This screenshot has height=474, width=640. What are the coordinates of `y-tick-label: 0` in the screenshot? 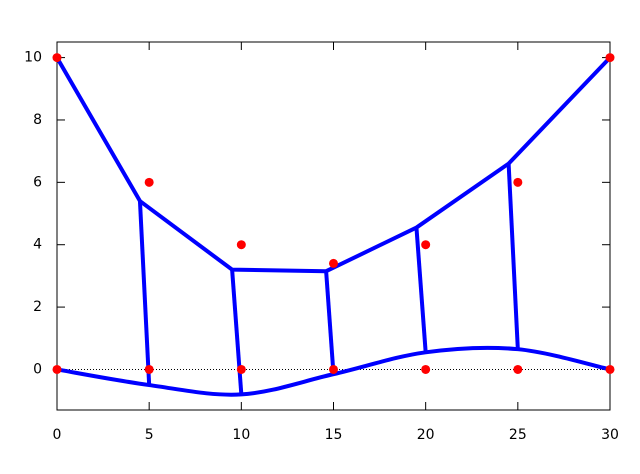 It's located at (37, 369).